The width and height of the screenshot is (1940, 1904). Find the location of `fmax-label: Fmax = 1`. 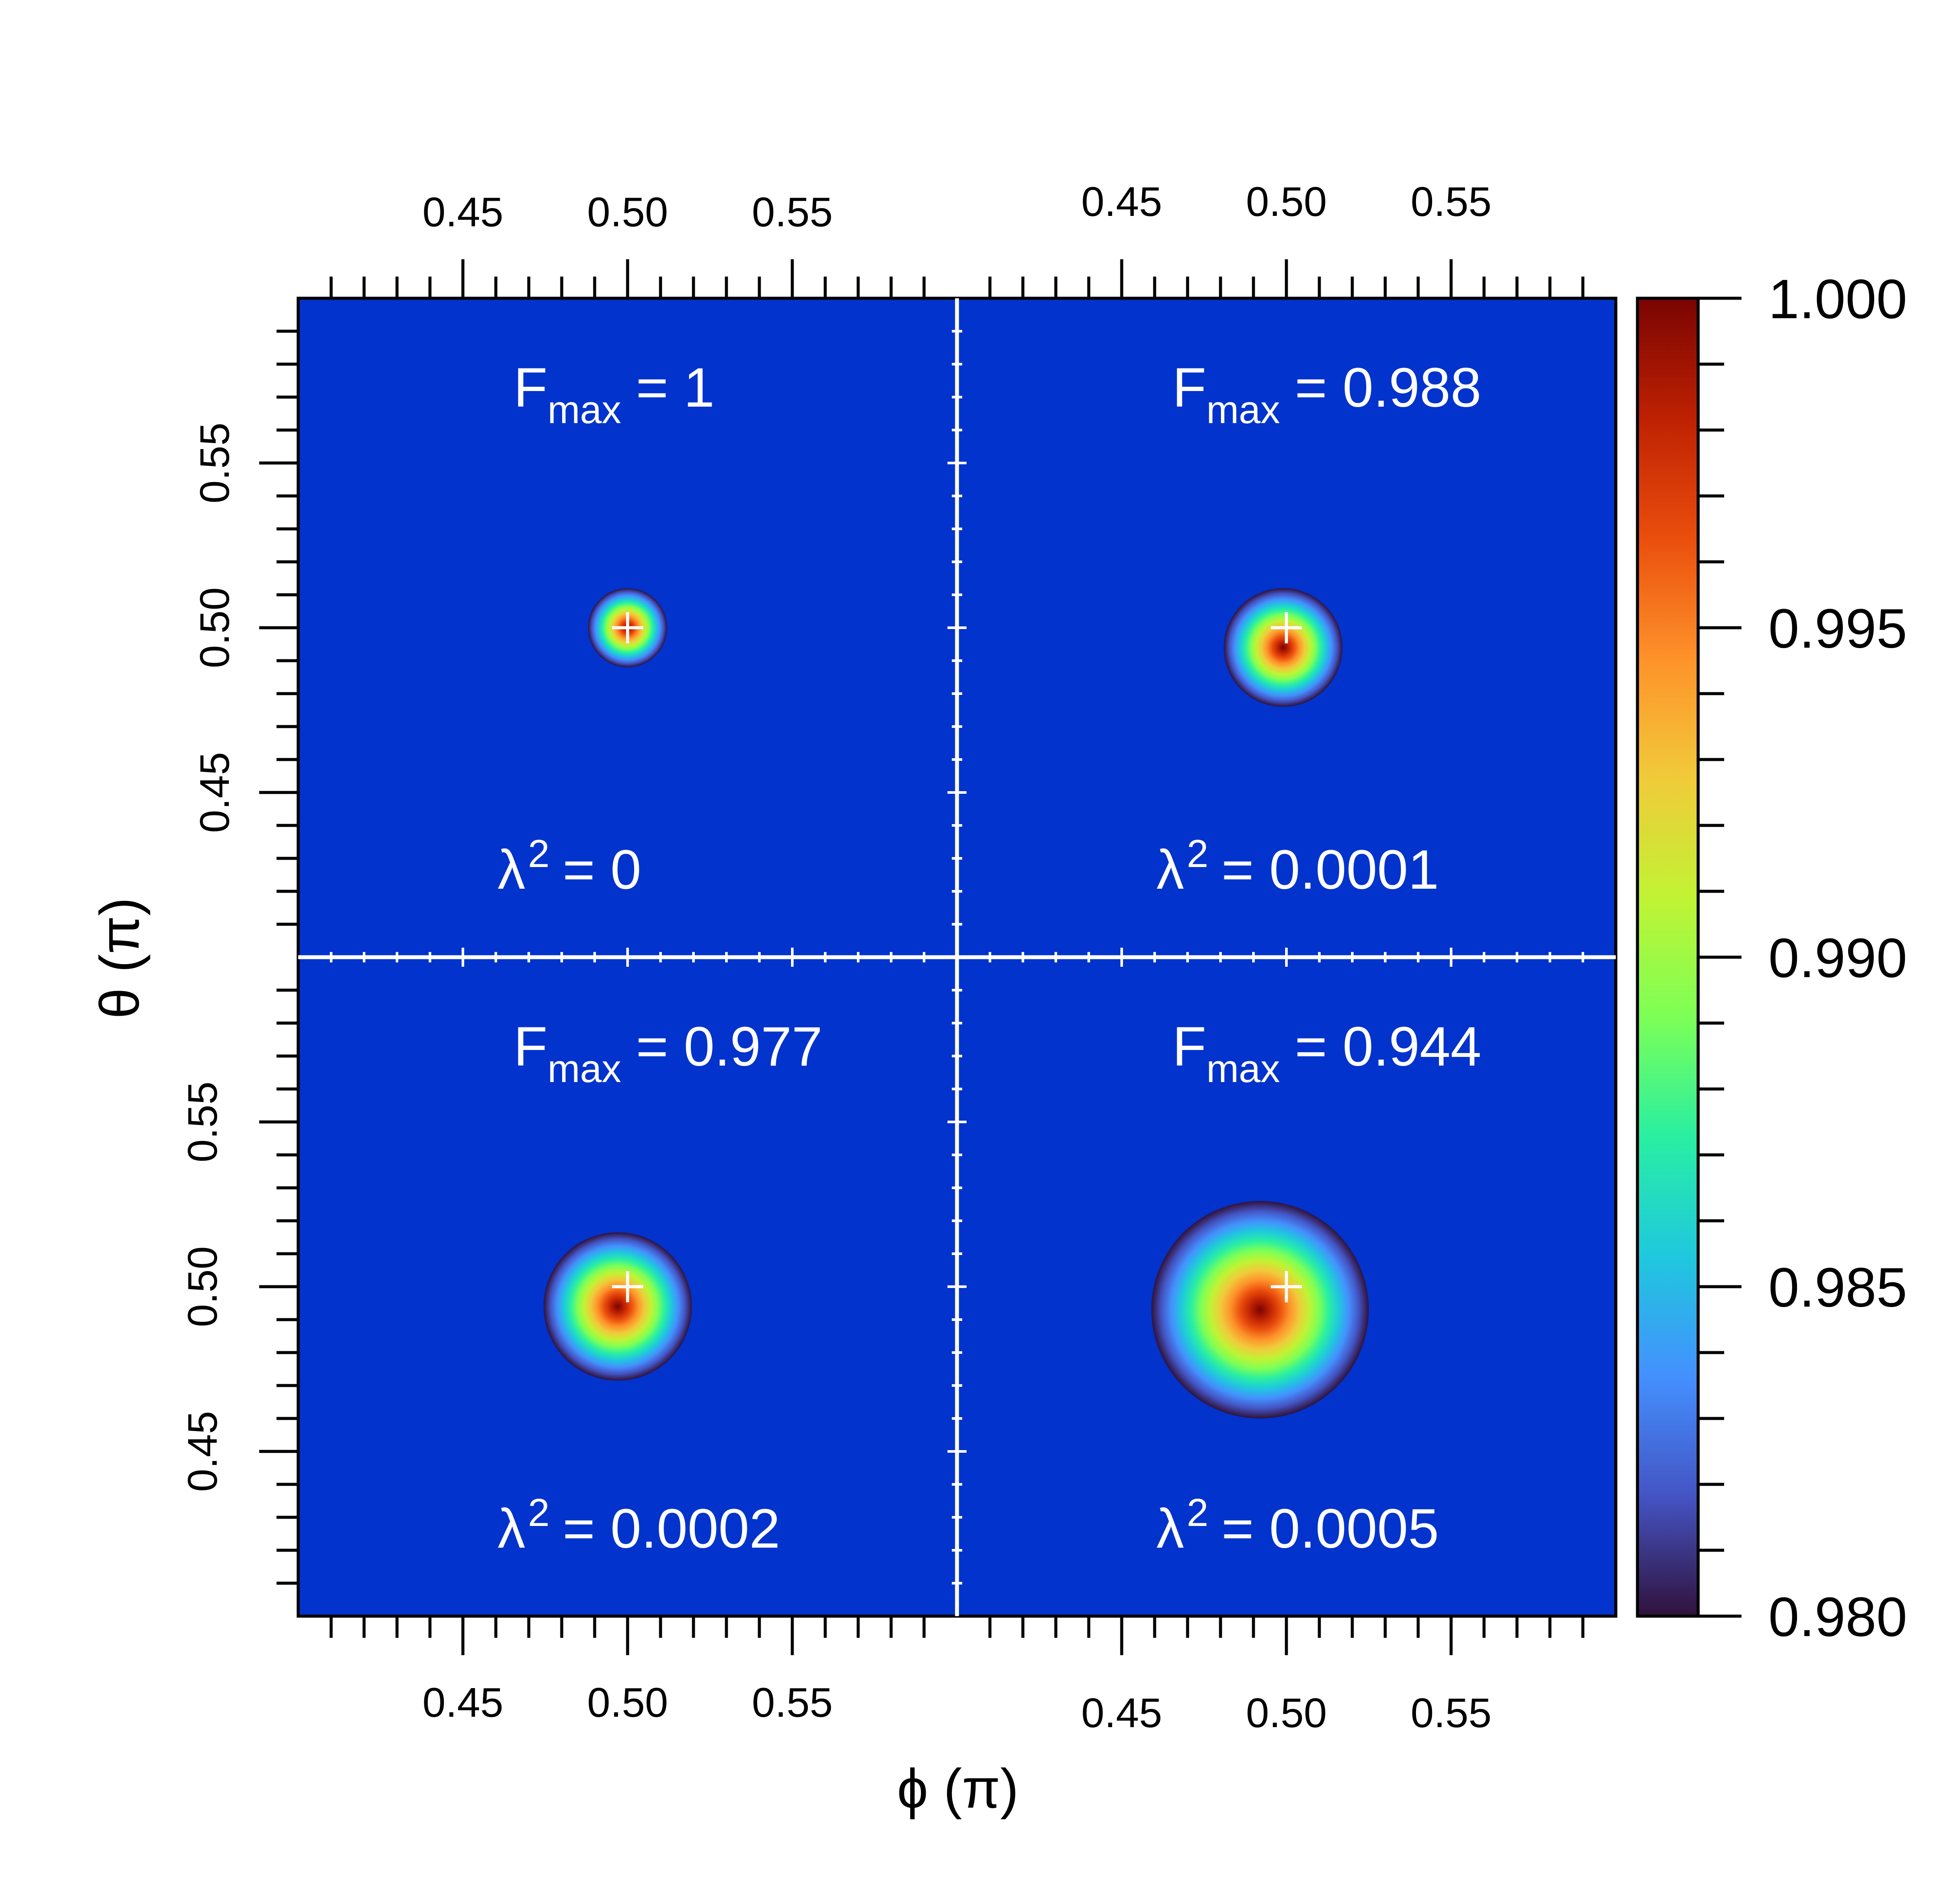

fmax-label: Fmax = 1 is located at coordinates (614, 394).